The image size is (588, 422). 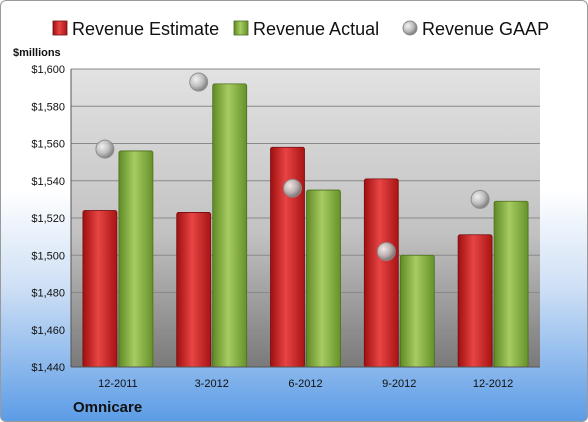 What do you see at coordinates (48, 368) in the screenshot?
I see `y-tick-label: $1,440` at bounding box center [48, 368].